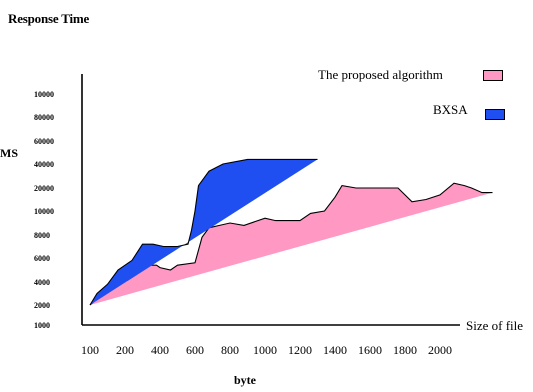 This screenshot has width=533, height=392. What do you see at coordinates (380, 74) in the screenshot?
I see `legend-label-proposed: The proposed algorithm` at bounding box center [380, 74].